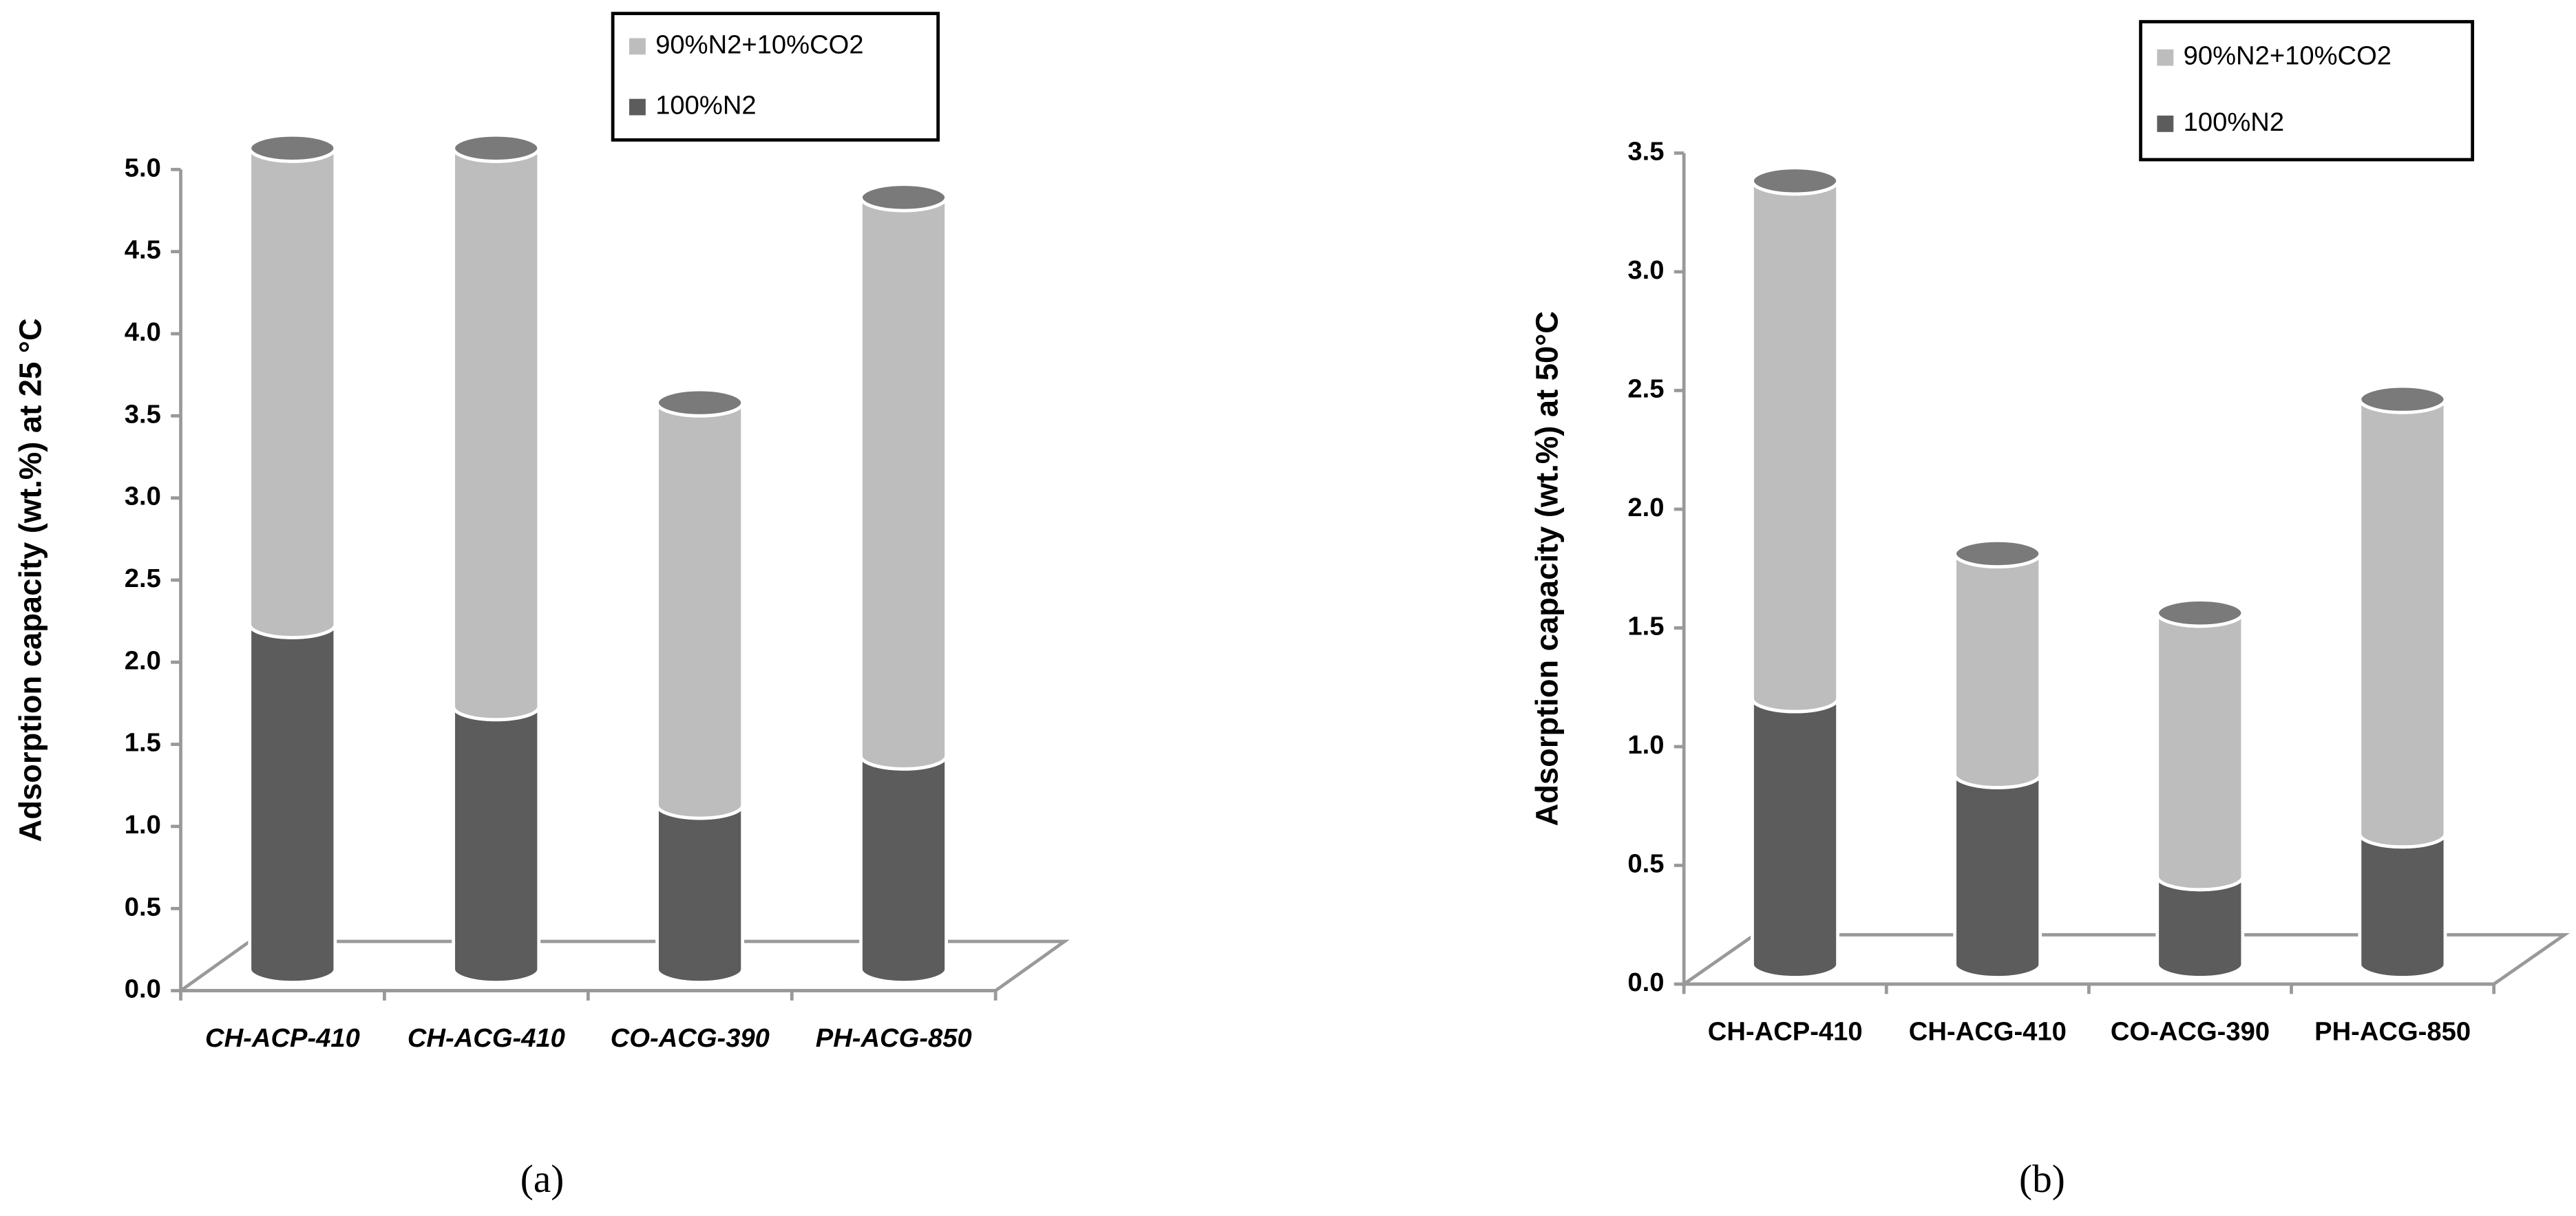 The image size is (2576, 1216). What do you see at coordinates (1547, 568) in the screenshot?
I see `y-axis-label: Adsorption capacity (wt.%) at 50°C` at bounding box center [1547, 568].